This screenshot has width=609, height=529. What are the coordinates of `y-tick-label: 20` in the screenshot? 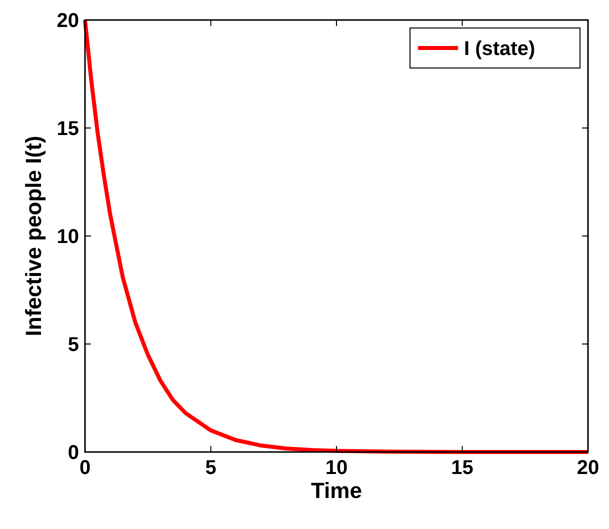 It's located at (67, 21).